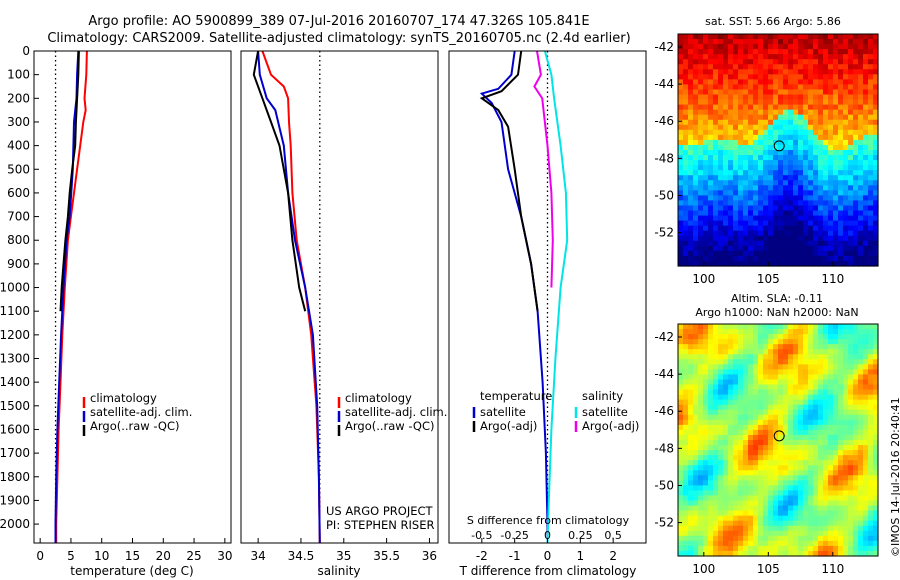  What do you see at coordinates (664, 158) in the screenshot?
I see `sst-ytick-label: -48` at bounding box center [664, 158].